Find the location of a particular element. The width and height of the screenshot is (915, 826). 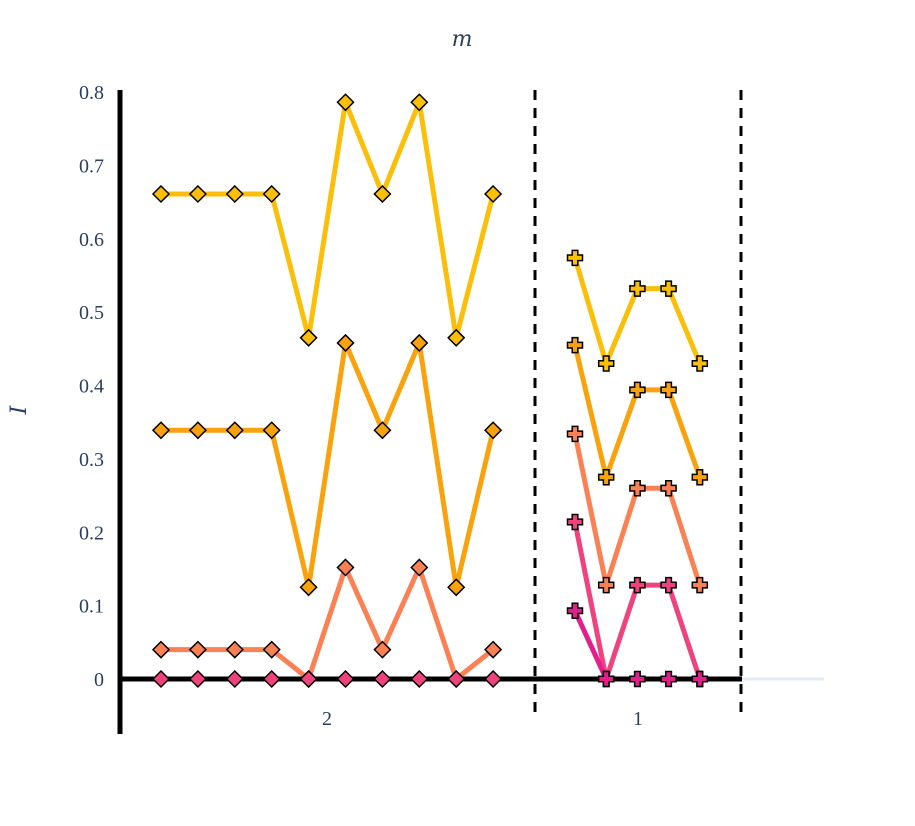

y-tick-label: 0.3 is located at coordinates (91, 460).